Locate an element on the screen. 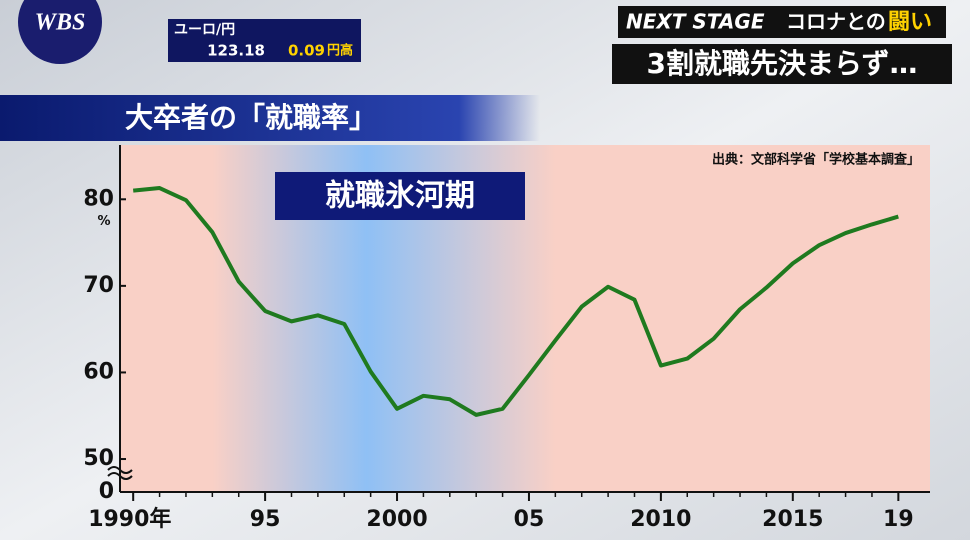 This screenshot has height=540, width=970. x-tick-label: 19 is located at coordinates (898, 519).